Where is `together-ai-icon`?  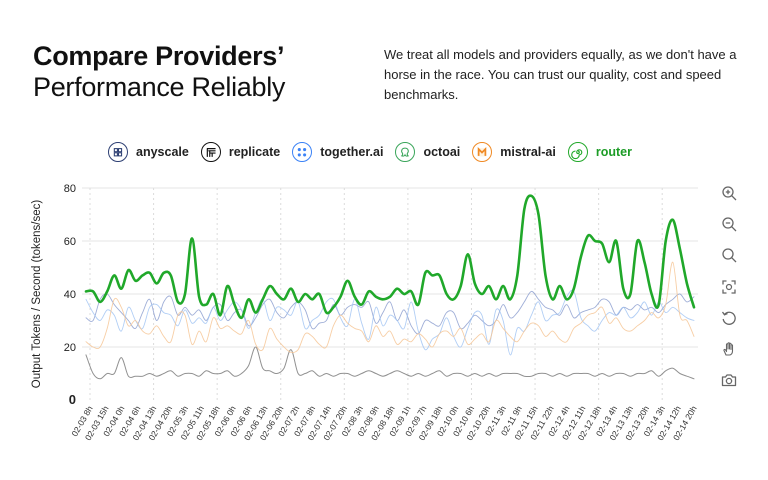 together-ai-icon is located at coordinates (302, 152).